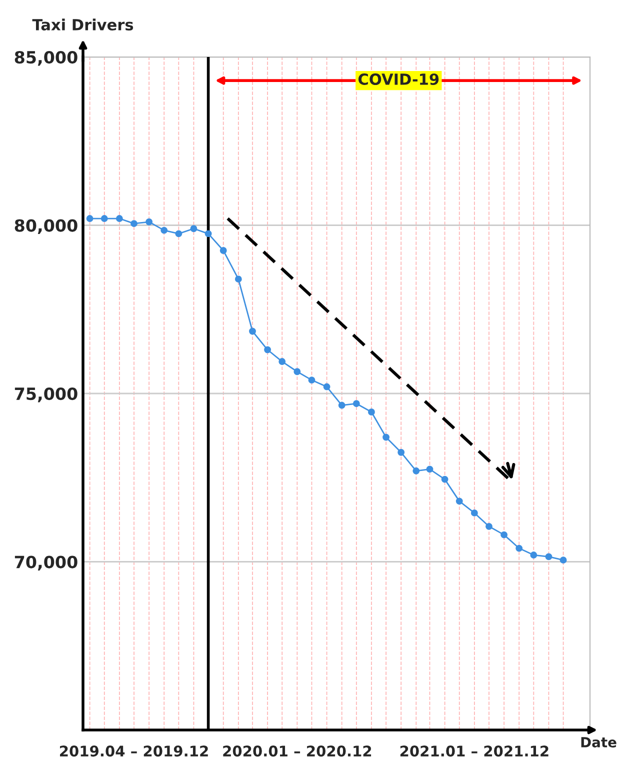 The height and width of the screenshot is (760, 621). I want to click on x-axis-title: Date, so click(598, 742).